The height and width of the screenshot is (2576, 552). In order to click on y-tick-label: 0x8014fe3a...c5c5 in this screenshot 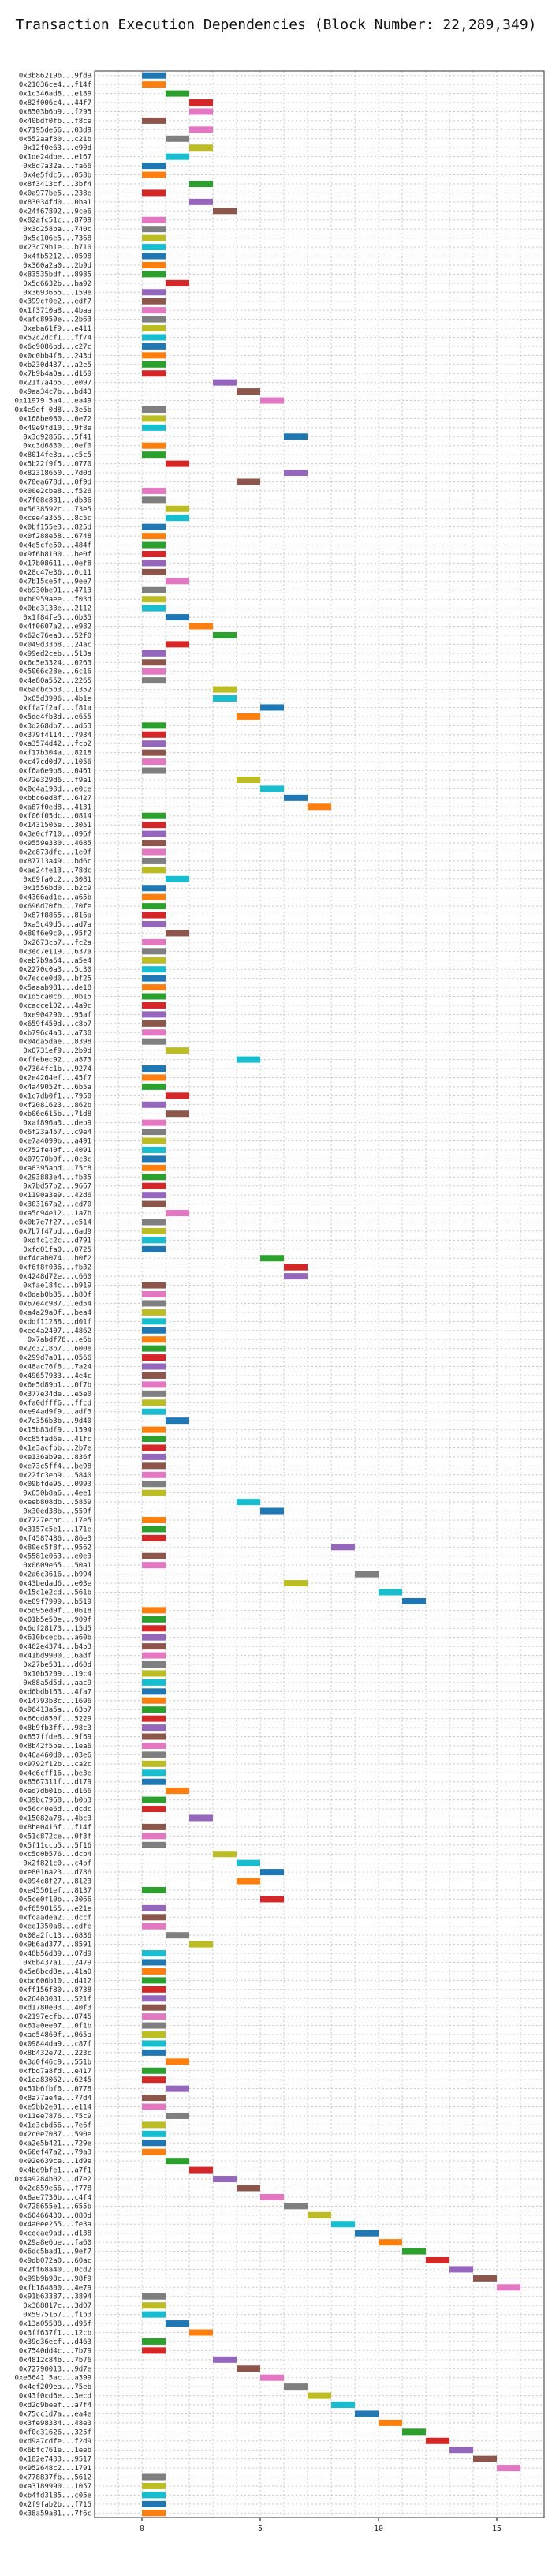, I will do `click(55, 455)`.